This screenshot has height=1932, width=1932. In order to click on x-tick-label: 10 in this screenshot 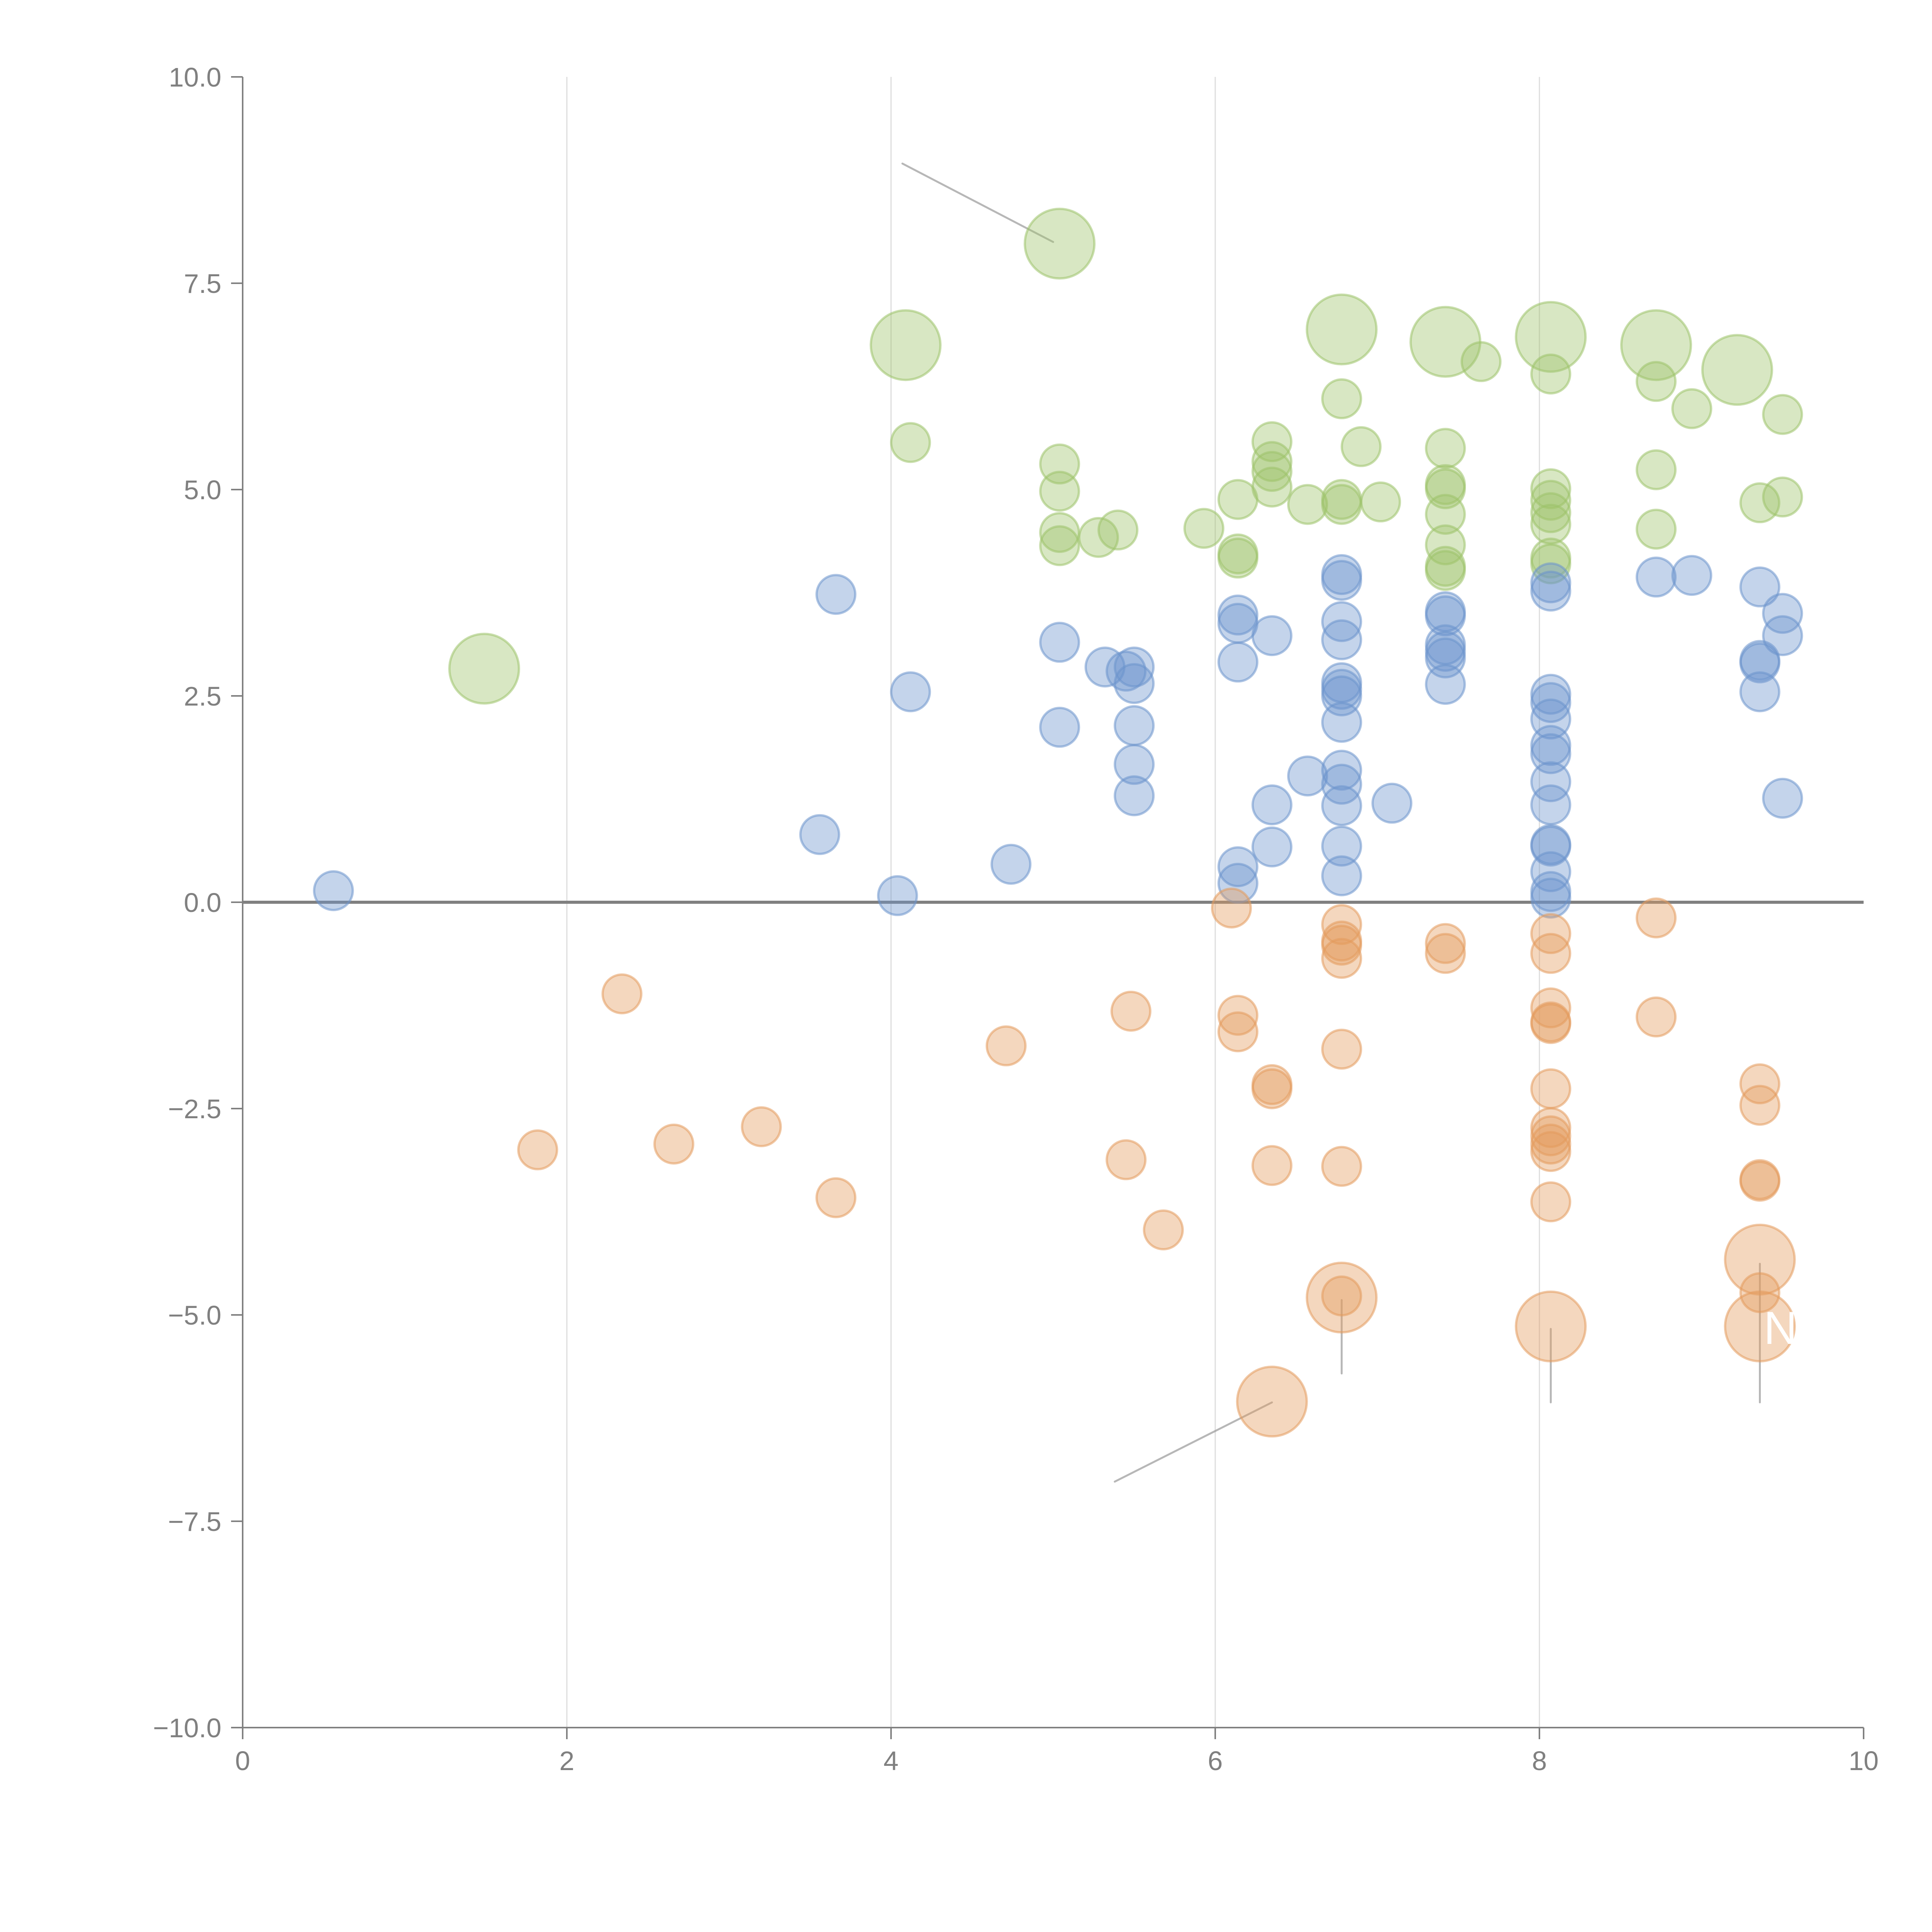, I will do `click(1864, 1761)`.